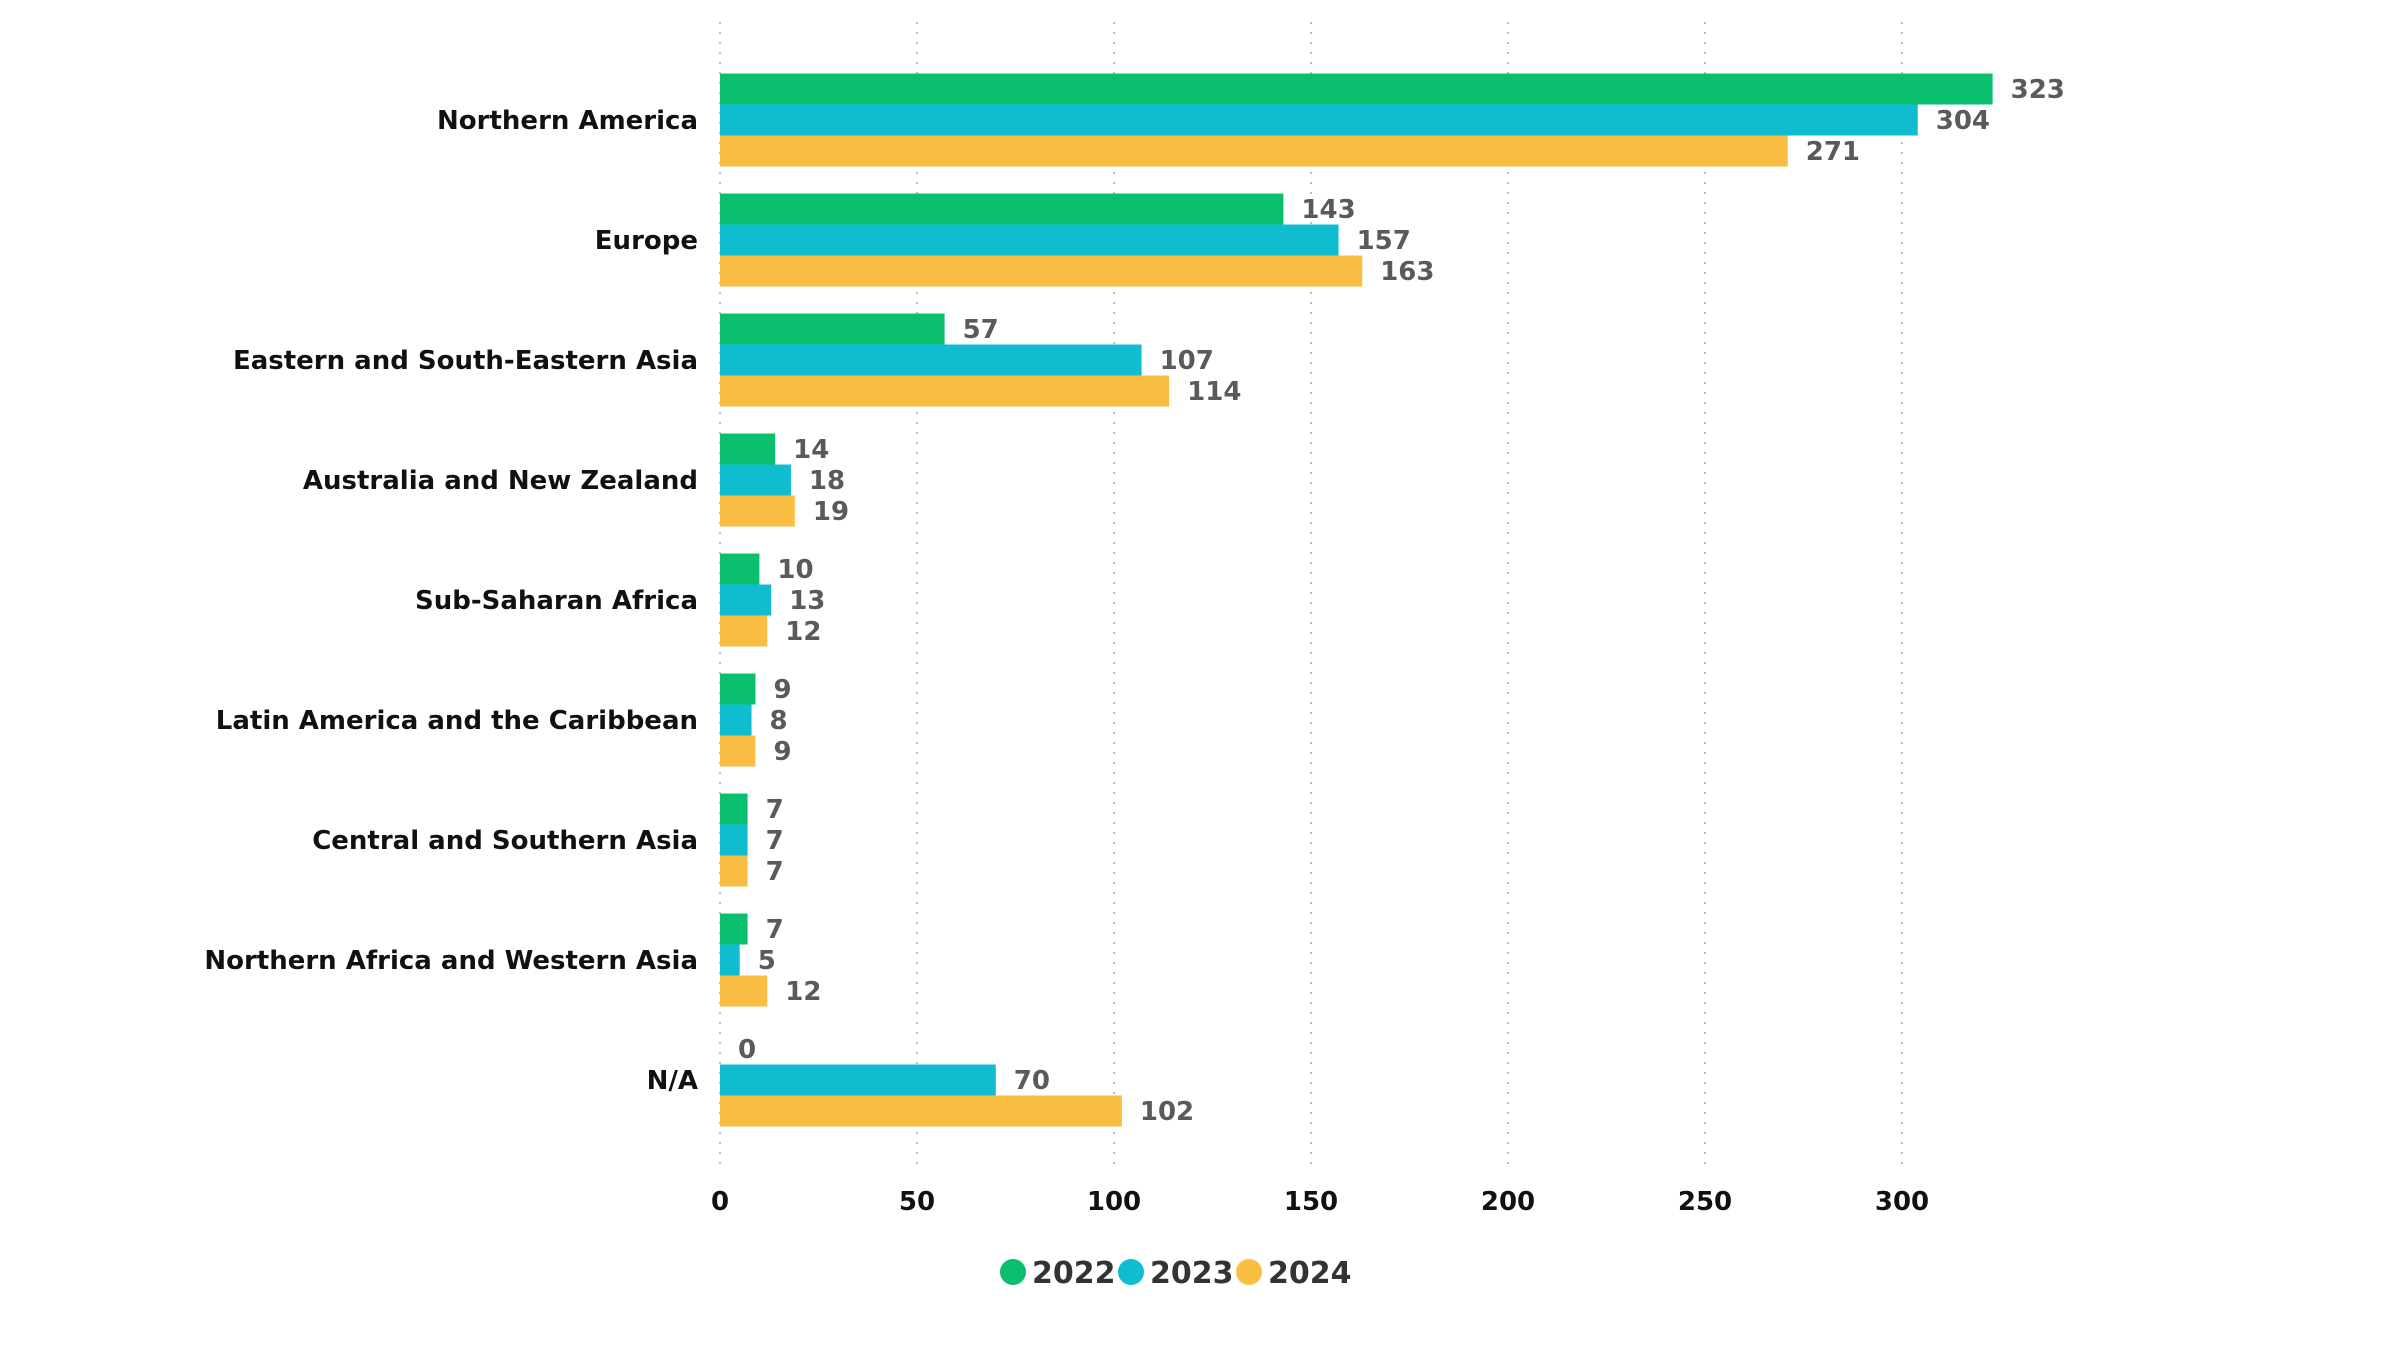 This screenshot has height=1350, width=2400. I want to click on x-tick-label: 200, so click(1508, 1202).